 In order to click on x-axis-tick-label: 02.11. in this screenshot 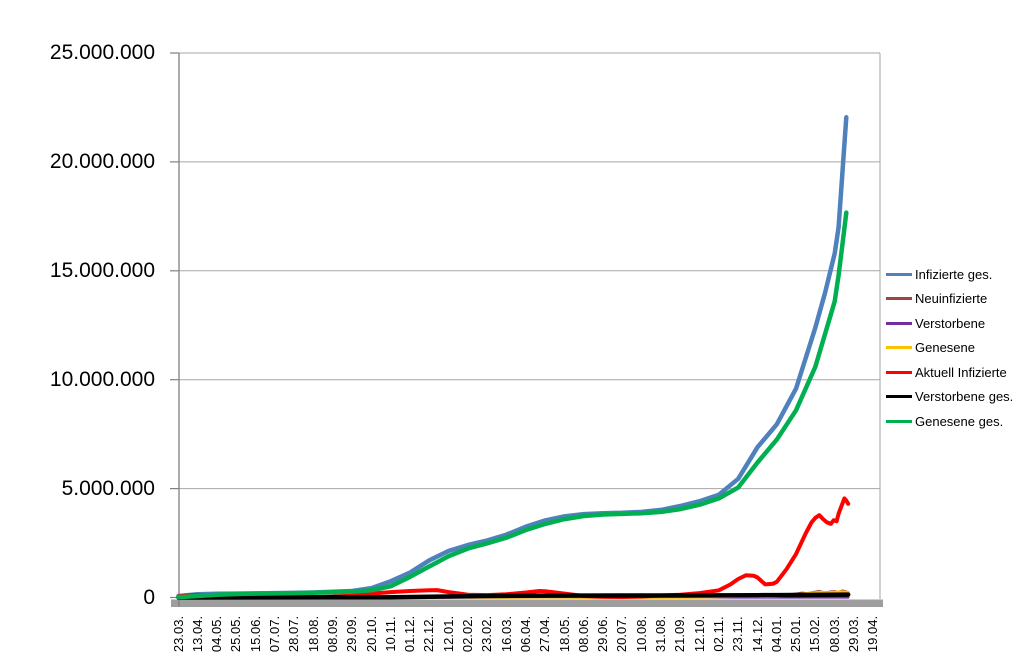, I will do `click(718, 634)`.